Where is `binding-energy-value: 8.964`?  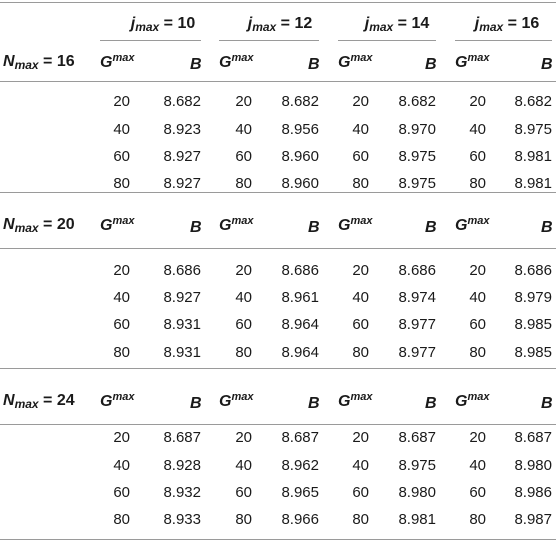 binding-energy-value: 8.964 is located at coordinates (300, 324).